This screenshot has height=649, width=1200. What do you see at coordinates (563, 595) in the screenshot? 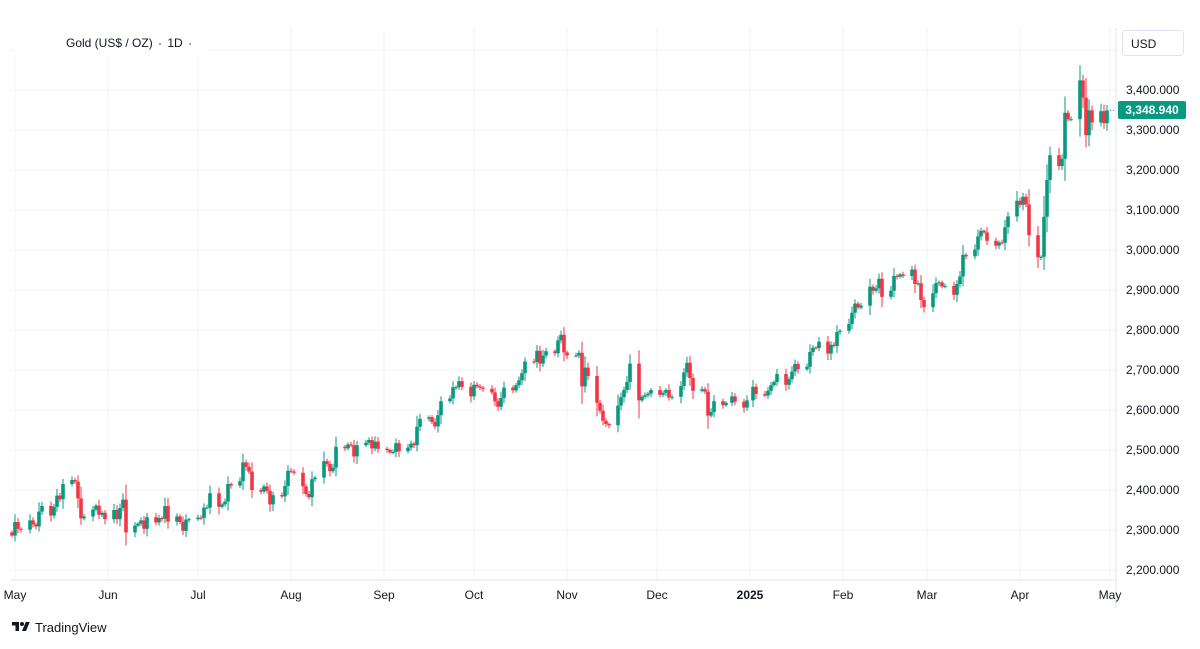
I see `x-axis-labels: May Jun Jul Aug Sep Oct Nov Dec 2025 Feb Mar Apr May` at bounding box center [563, 595].